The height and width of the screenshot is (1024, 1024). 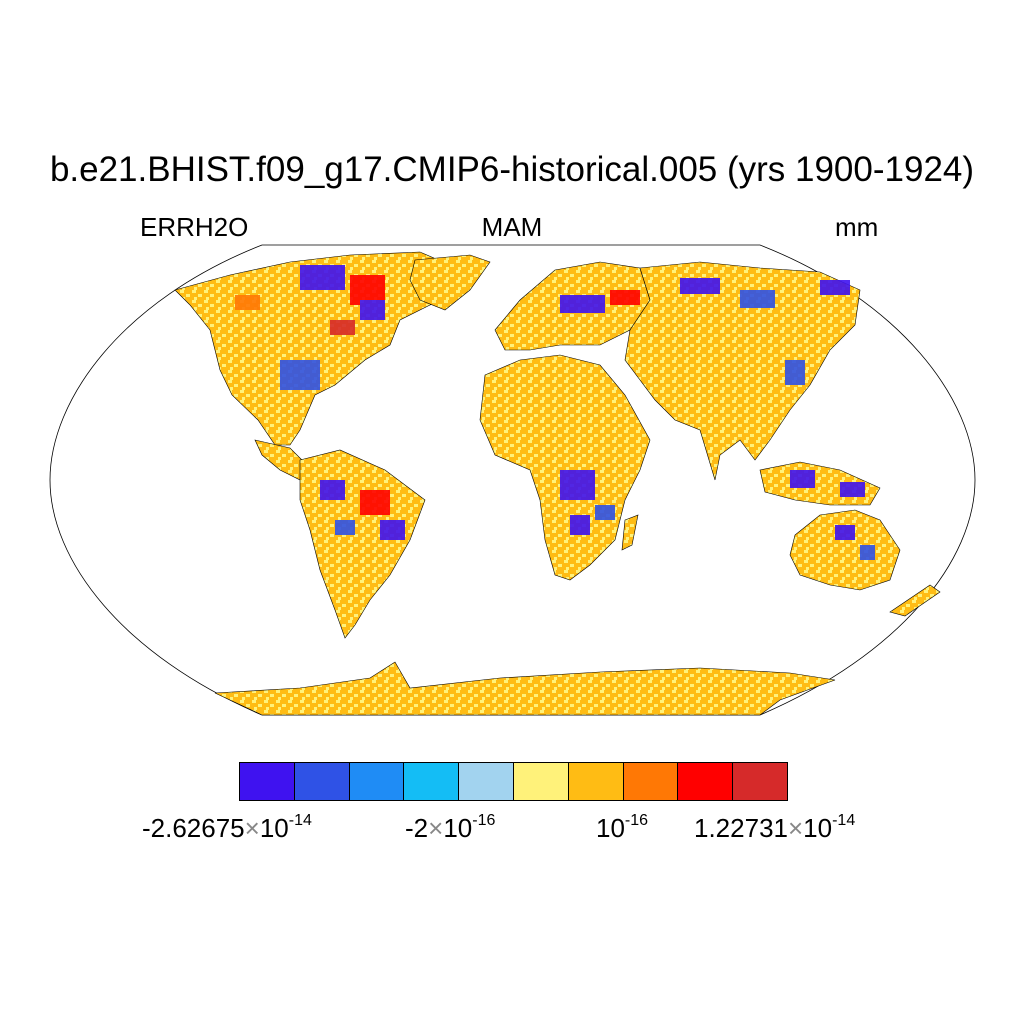 What do you see at coordinates (450, 282) in the screenshot?
I see `greenland` at bounding box center [450, 282].